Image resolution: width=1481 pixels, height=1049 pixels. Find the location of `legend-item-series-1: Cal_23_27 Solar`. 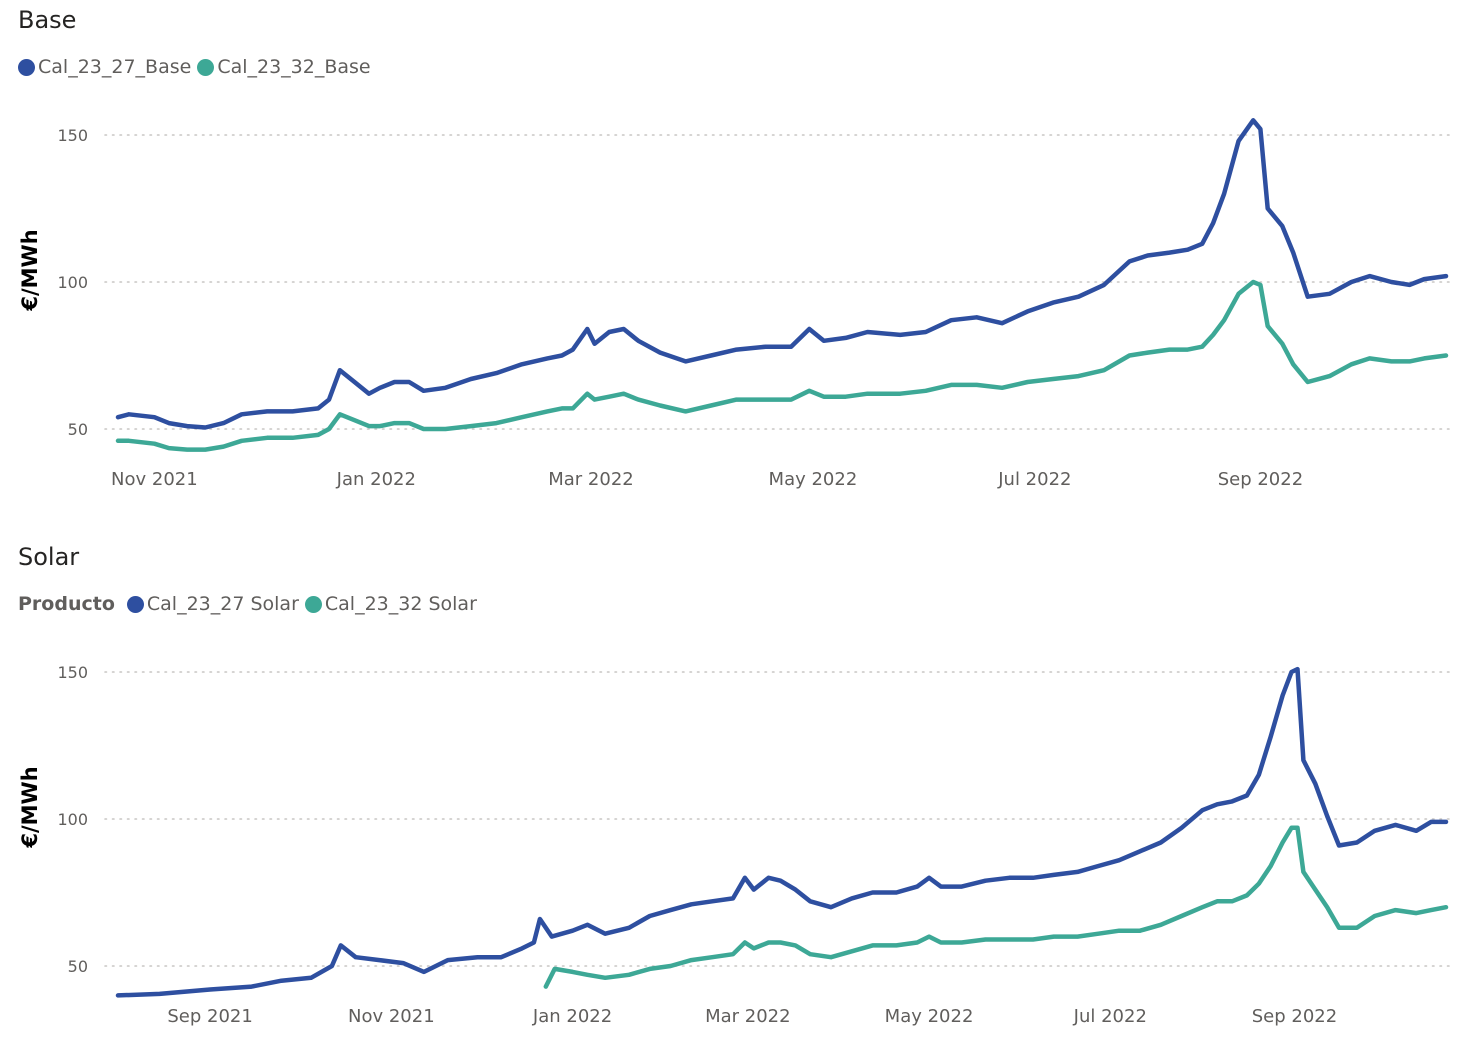

legend-item-series-1: Cal_23_27 Solar is located at coordinates (212, 604).